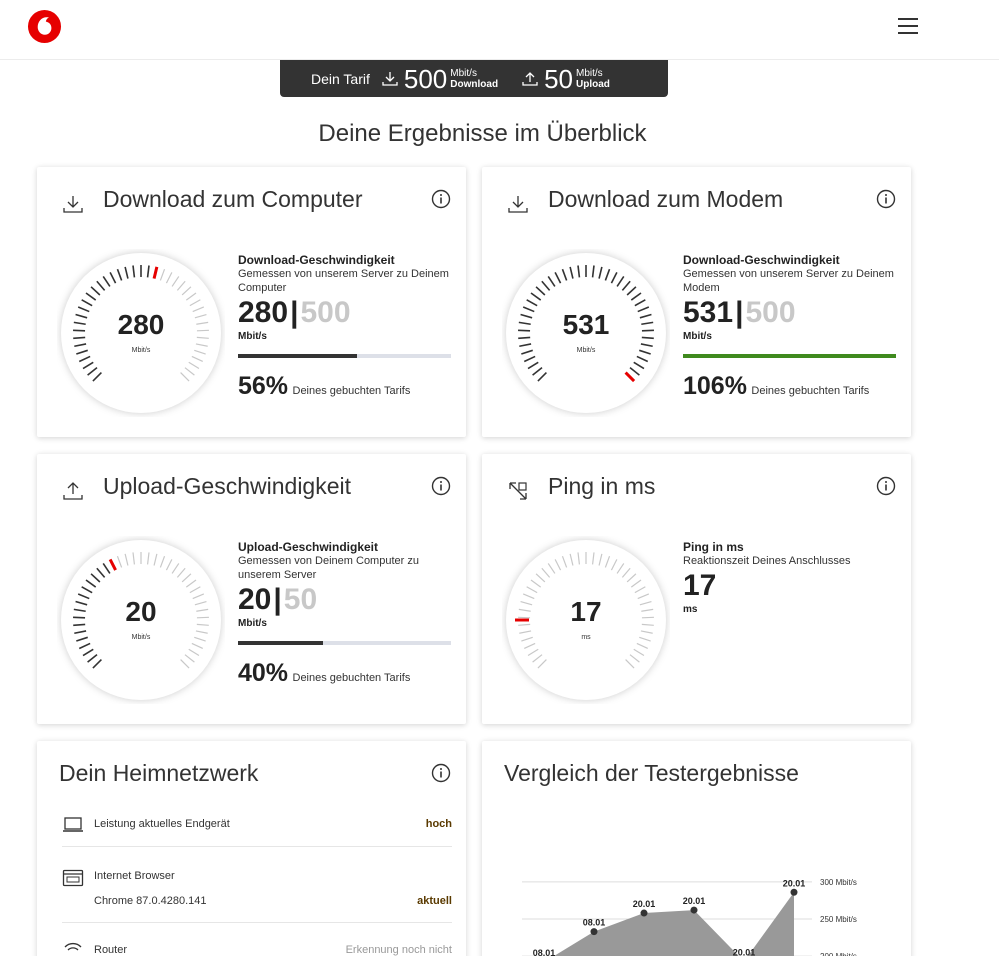 The image size is (999, 956). I want to click on percent-line: 106% Deines gebuchten Tarifs, so click(776, 386).